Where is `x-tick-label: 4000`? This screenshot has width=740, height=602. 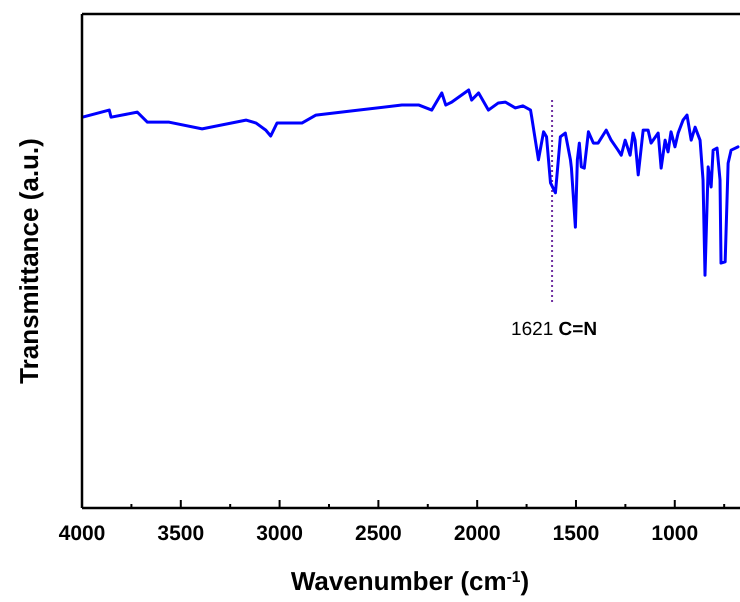
x-tick-label: 4000 is located at coordinates (82, 533).